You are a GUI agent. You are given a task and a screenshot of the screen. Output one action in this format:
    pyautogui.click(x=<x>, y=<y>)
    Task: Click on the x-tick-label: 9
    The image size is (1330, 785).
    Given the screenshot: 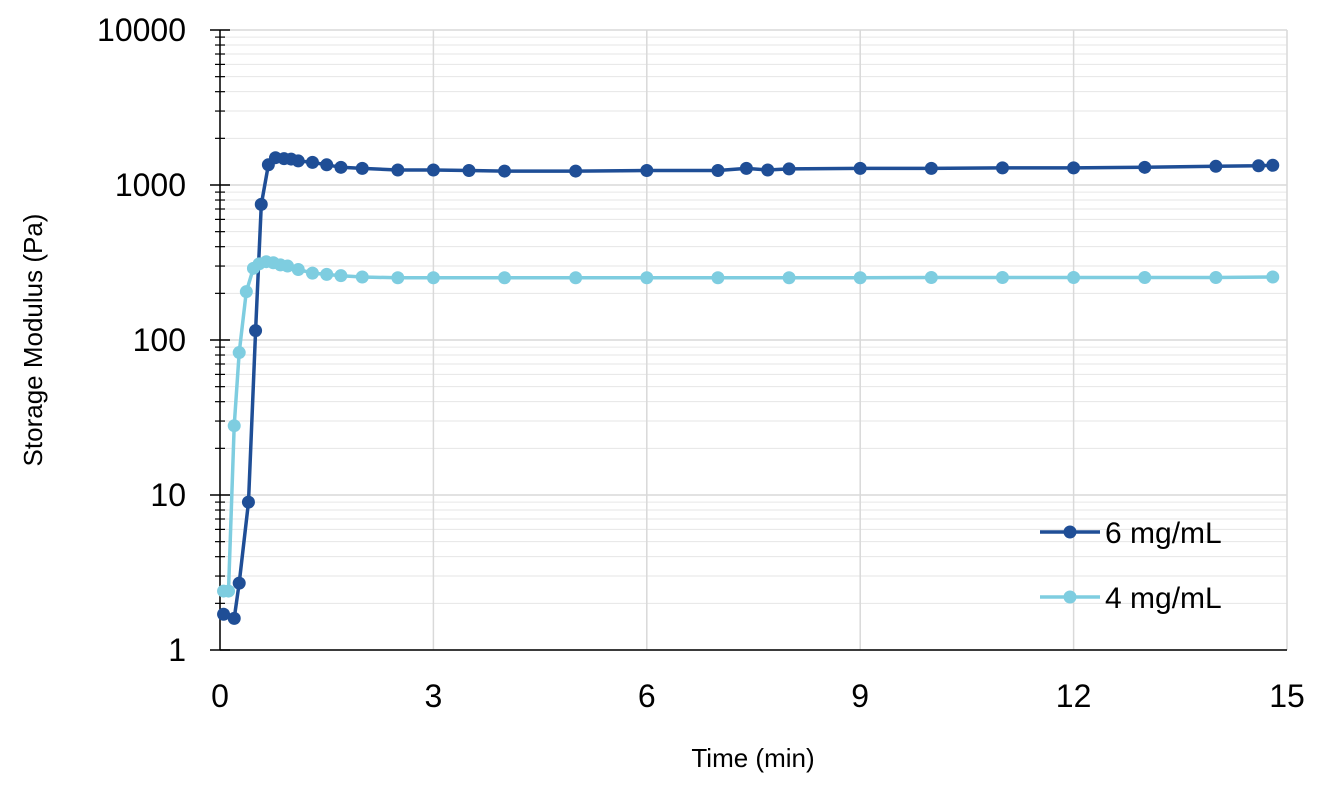 What is the action you would take?
    pyautogui.click(x=860, y=696)
    